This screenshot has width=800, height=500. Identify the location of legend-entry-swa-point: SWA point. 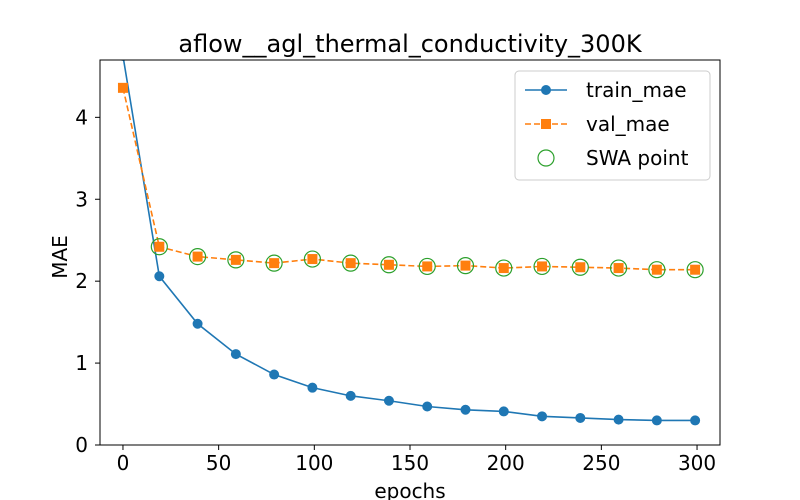
(613, 158).